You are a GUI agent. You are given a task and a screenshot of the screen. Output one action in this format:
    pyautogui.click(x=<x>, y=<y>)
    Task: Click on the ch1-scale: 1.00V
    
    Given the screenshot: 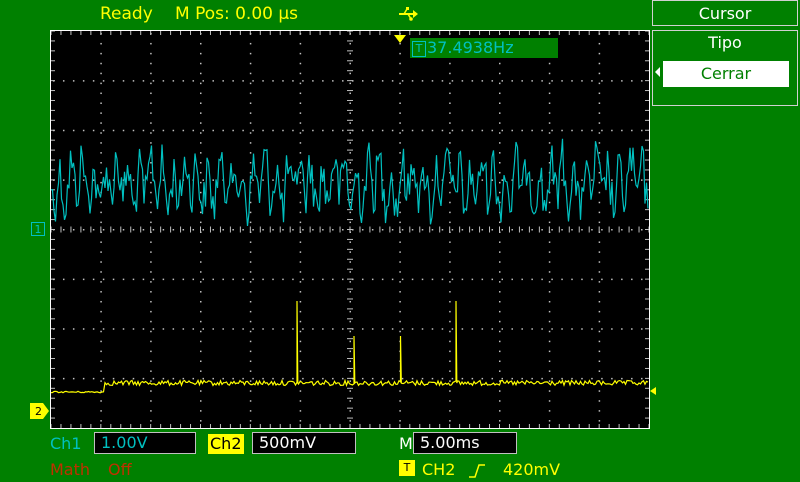 What is the action you would take?
    pyautogui.click(x=145, y=443)
    